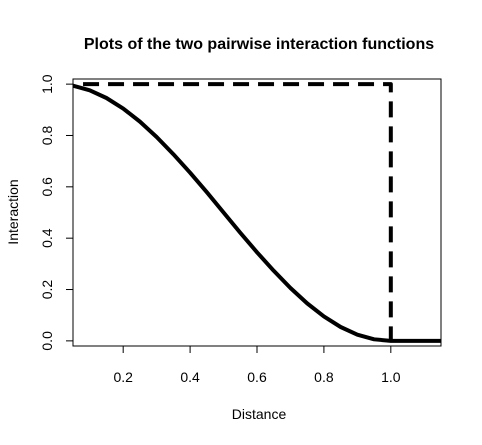 This screenshot has height=445, width=482. What do you see at coordinates (190, 377) in the screenshot?
I see `x-tick-label: 0.4` at bounding box center [190, 377].